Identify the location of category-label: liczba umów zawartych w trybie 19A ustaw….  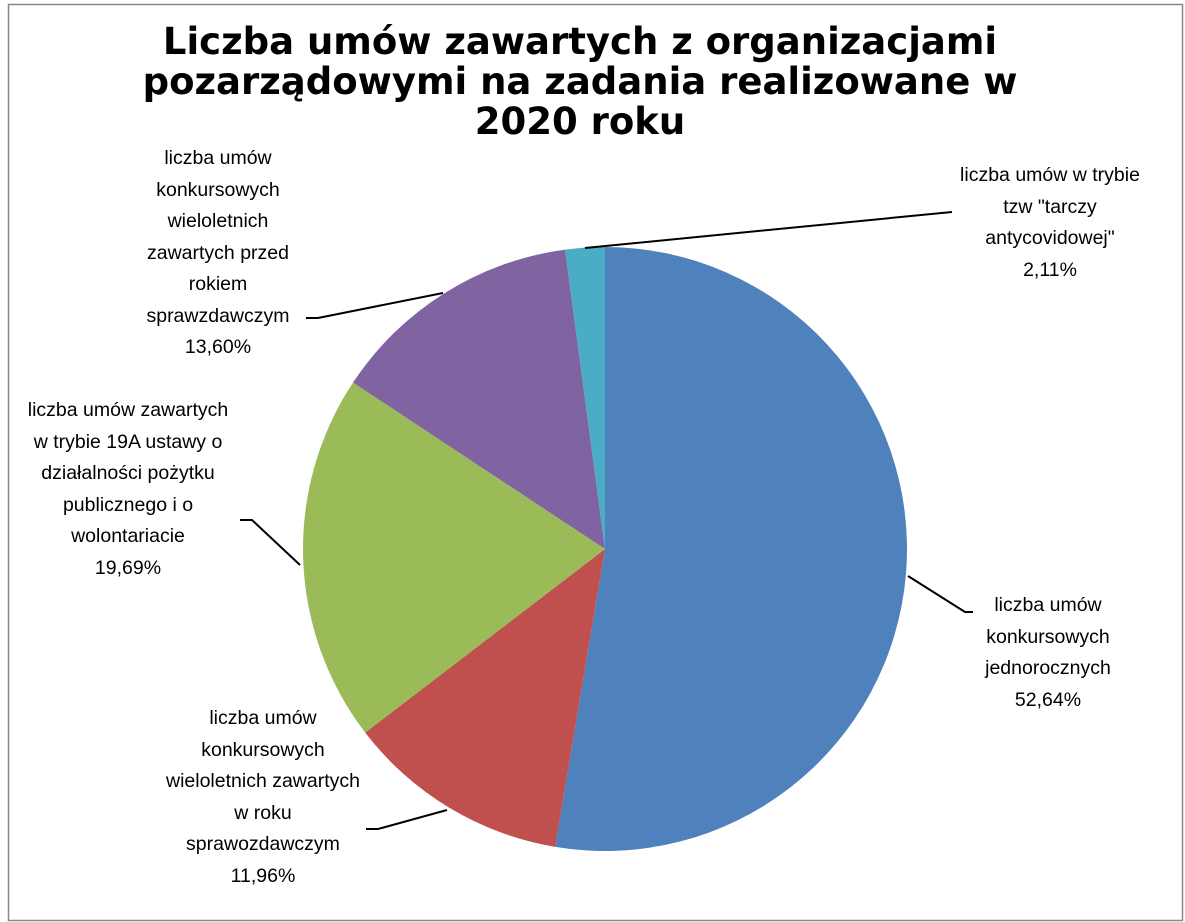
(128, 473).